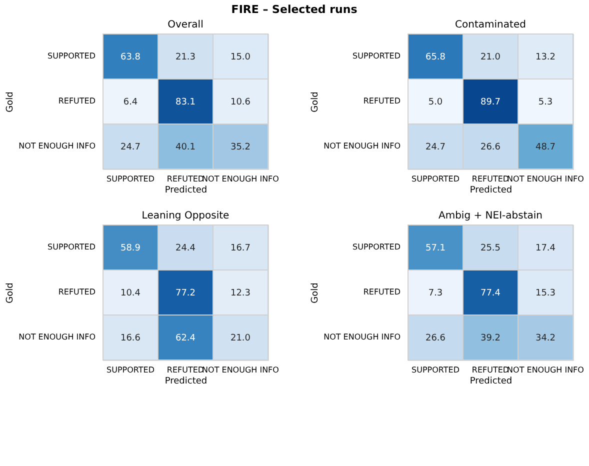 The width and height of the screenshot is (589, 466). What do you see at coordinates (185, 103) in the screenshot?
I see `data-label: 83.1` at bounding box center [185, 103].